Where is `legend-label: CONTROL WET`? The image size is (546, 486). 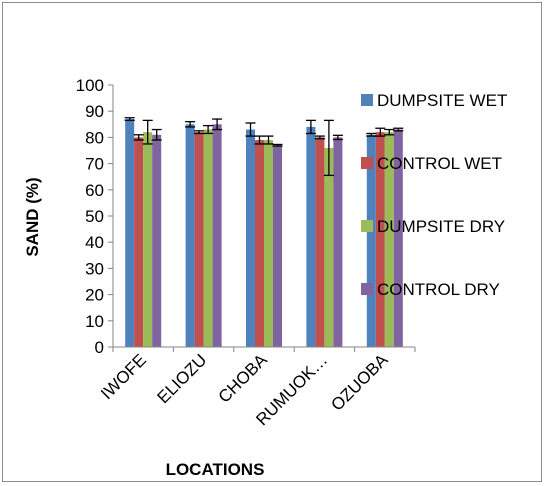 legend-label: CONTROL WET is located at coordinates (439, 163).